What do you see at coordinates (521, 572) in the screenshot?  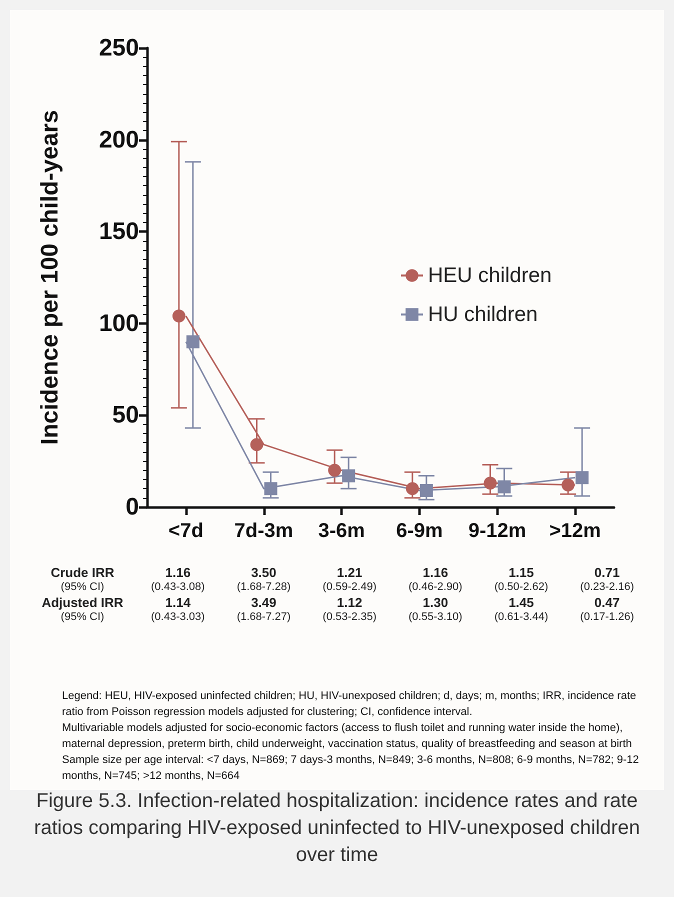 I see `text: 1.15` at bounding box center [521, 572].